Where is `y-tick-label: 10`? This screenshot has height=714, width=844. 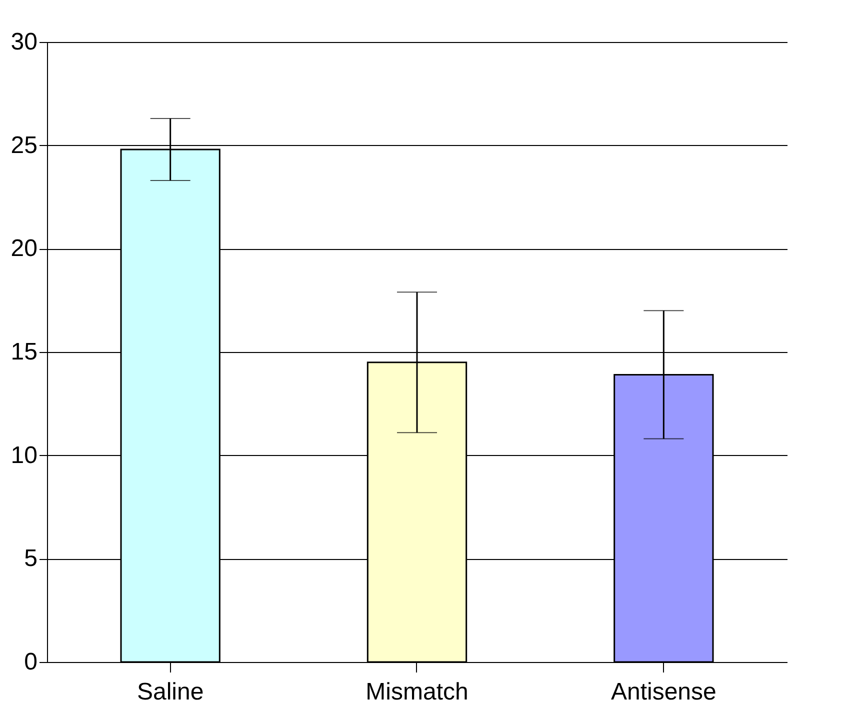 y-tick-label: 10 is located at coordinates (24, 455).